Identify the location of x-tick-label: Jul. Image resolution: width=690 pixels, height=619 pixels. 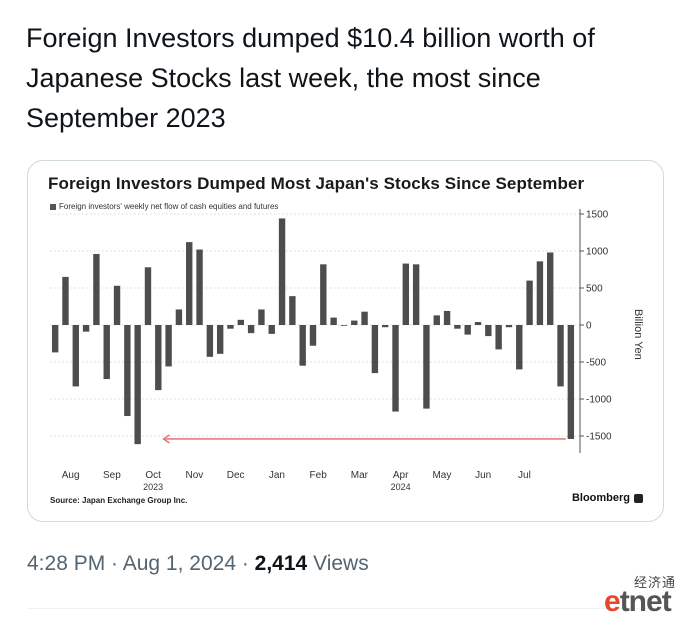
(524, 475).